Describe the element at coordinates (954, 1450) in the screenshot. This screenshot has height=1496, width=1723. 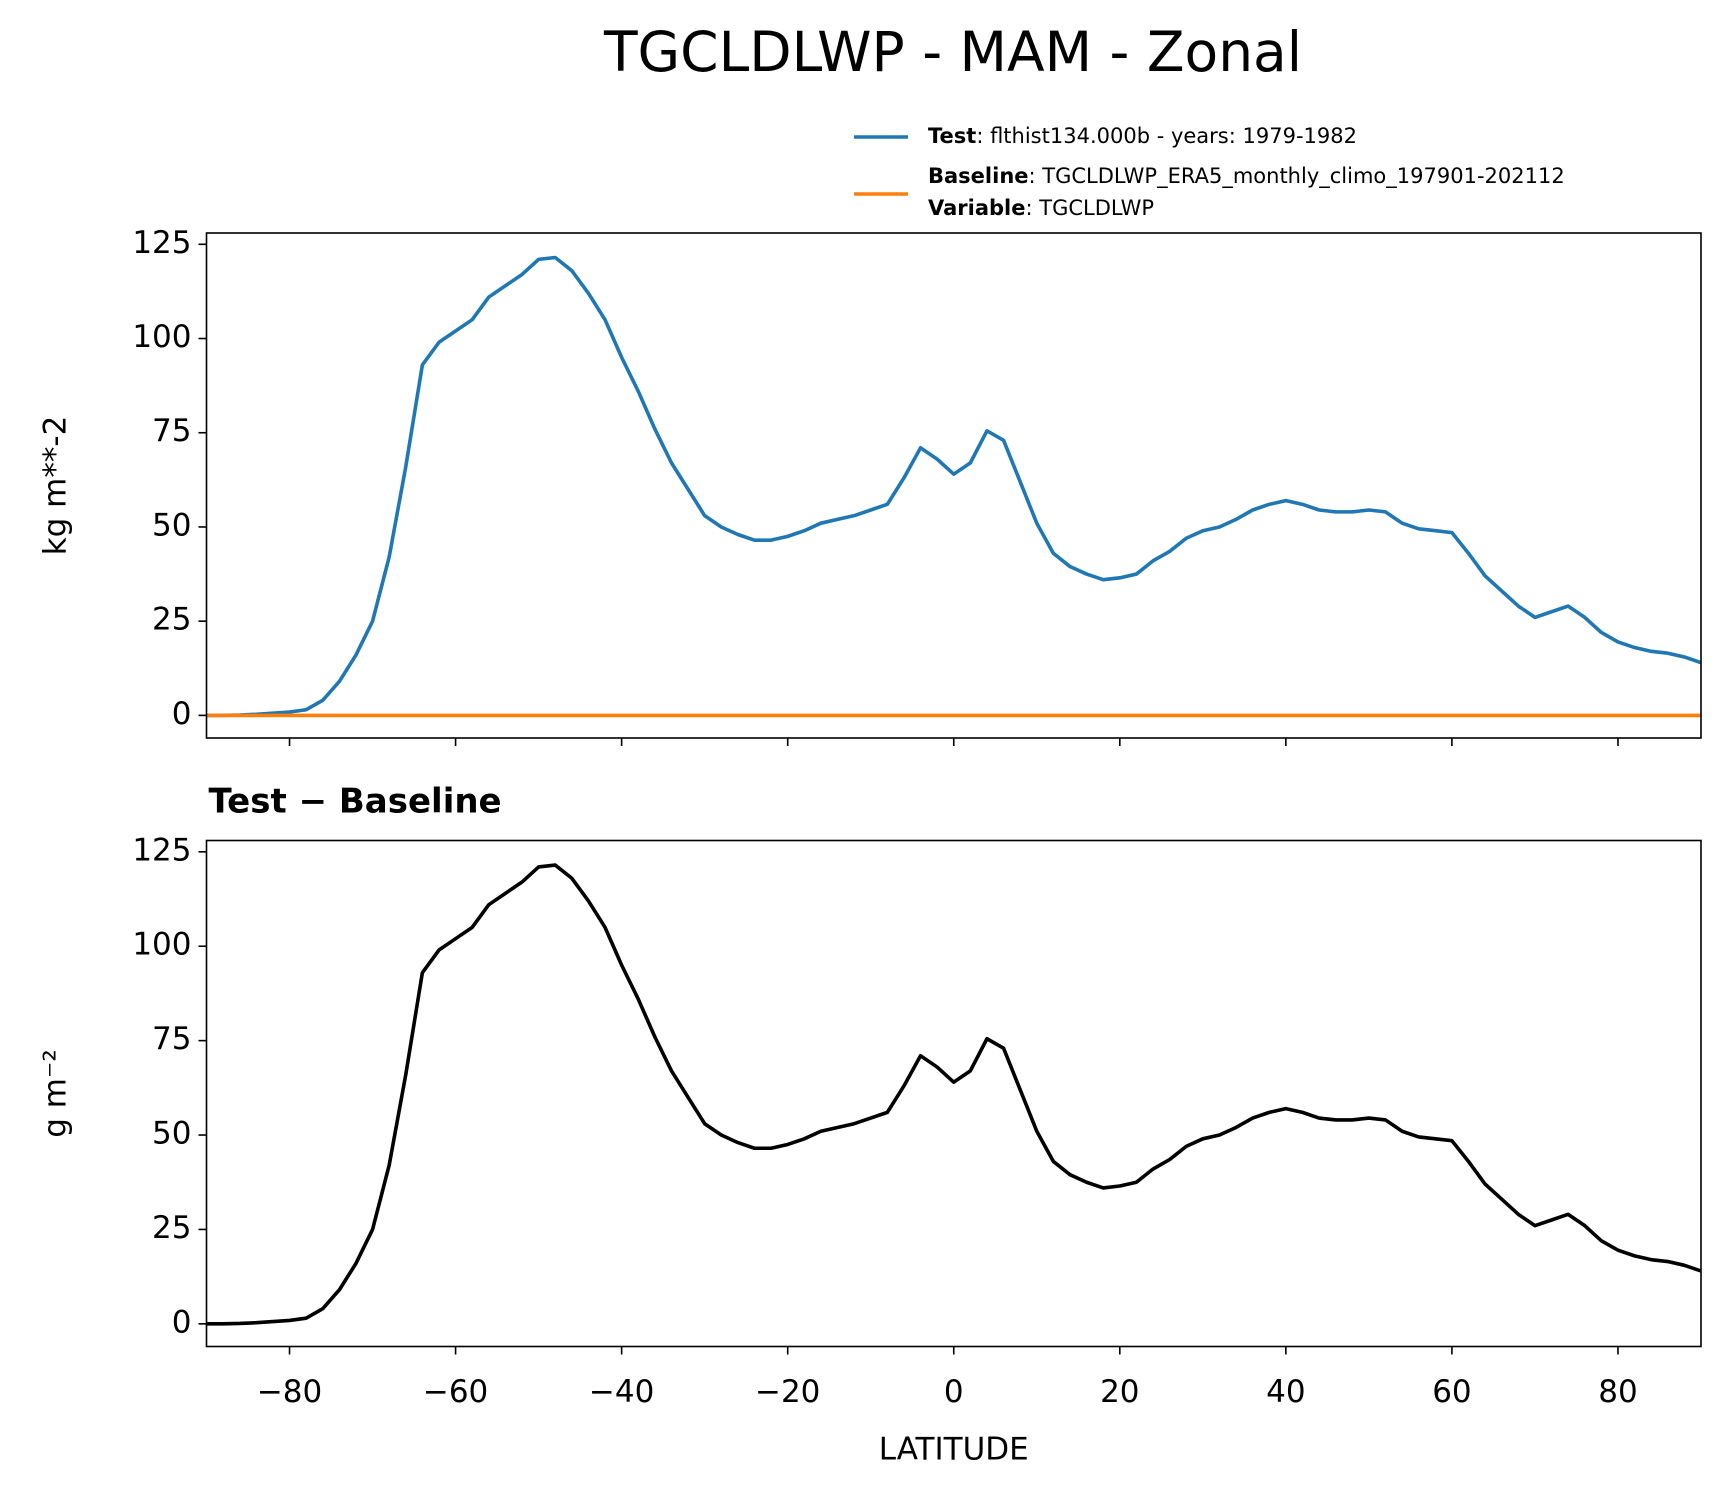
I see `x-axis-label: LATITUDE` at that location.